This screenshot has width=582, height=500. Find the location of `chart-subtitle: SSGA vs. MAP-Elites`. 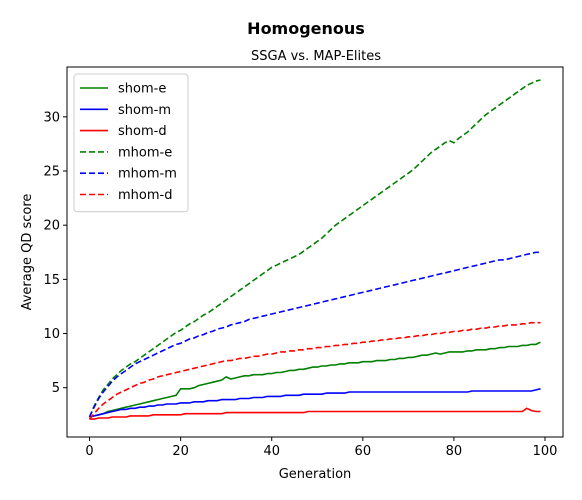

chart-subtitle: SSGA vs. MAP-Elites is located at coordinates (316, 56).